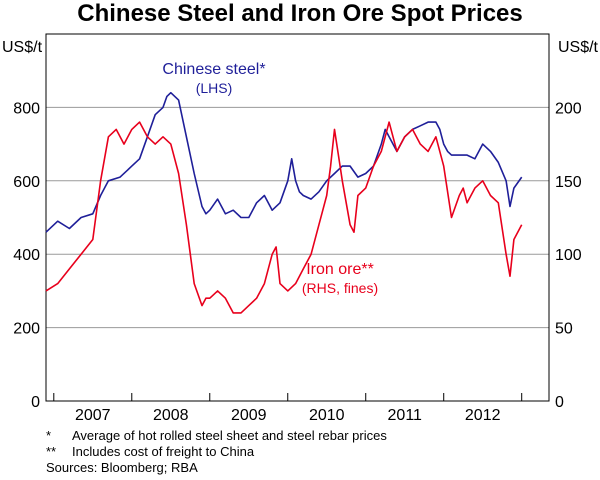 The height and width of the screenshot is (480, 600). Describe the element at coordinates (26, 182) in the screenshot. I see `y-tick-label-left: 600` at that location.